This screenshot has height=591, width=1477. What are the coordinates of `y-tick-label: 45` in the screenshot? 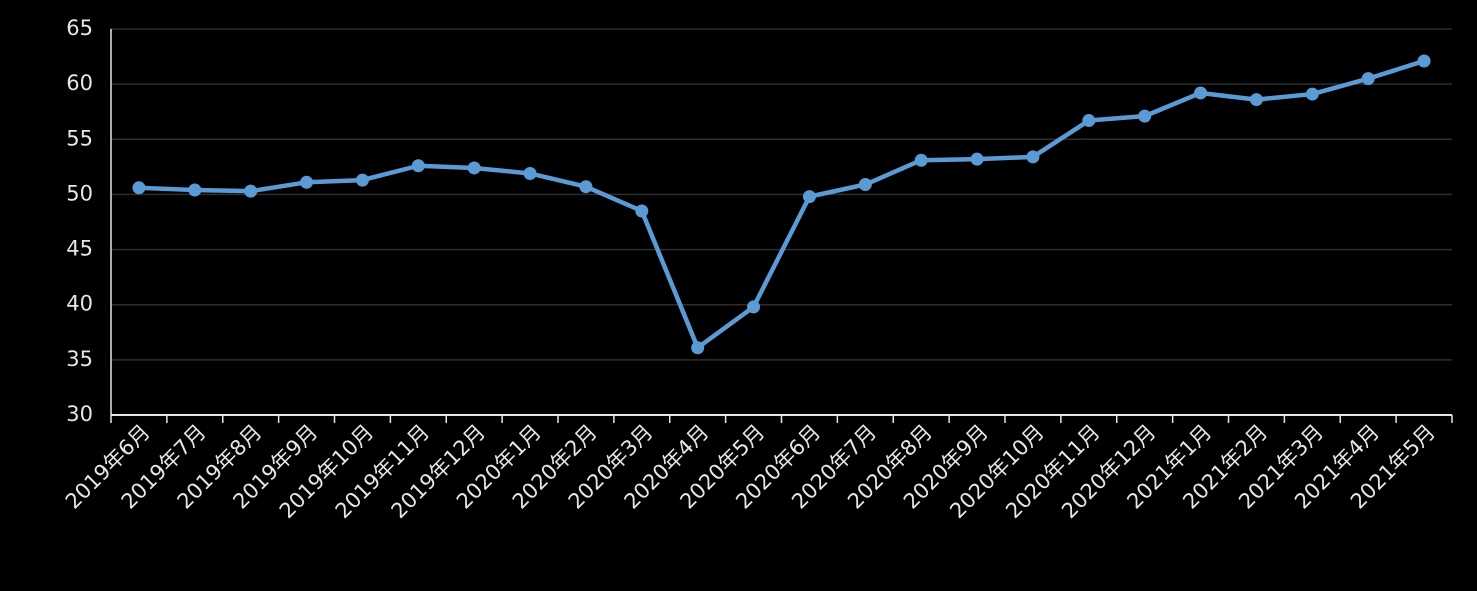 It's located at (79, 249).